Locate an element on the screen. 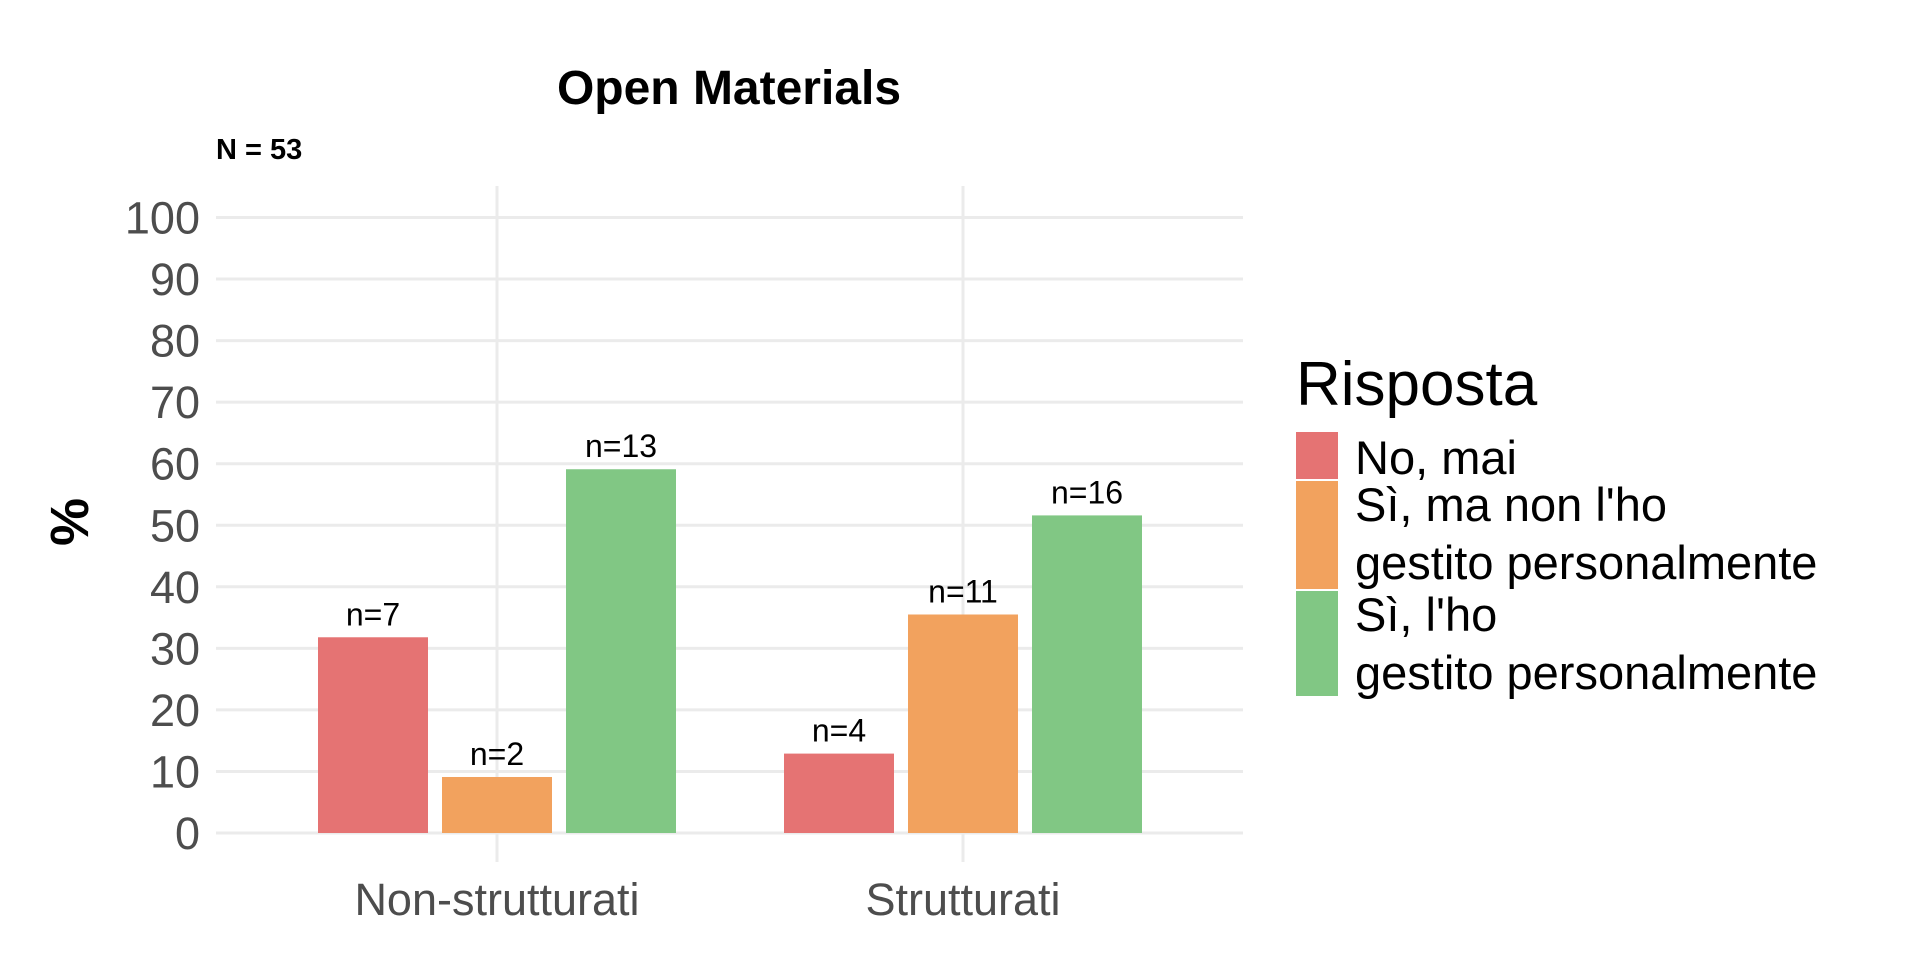  y-tick-label: 0 is located at coordinates (187, 833).